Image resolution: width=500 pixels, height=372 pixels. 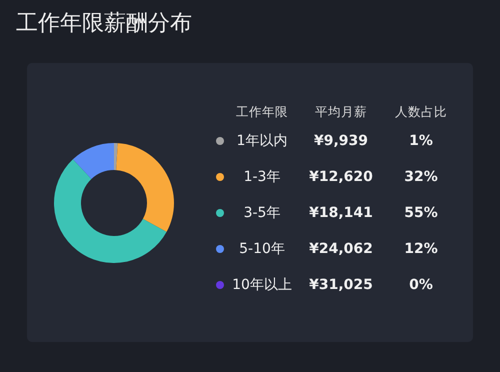 What do you see at coordinates (262, 249) in the screenshot?
I see `legend-label: 5-10年` at bounding box center [262, 249].